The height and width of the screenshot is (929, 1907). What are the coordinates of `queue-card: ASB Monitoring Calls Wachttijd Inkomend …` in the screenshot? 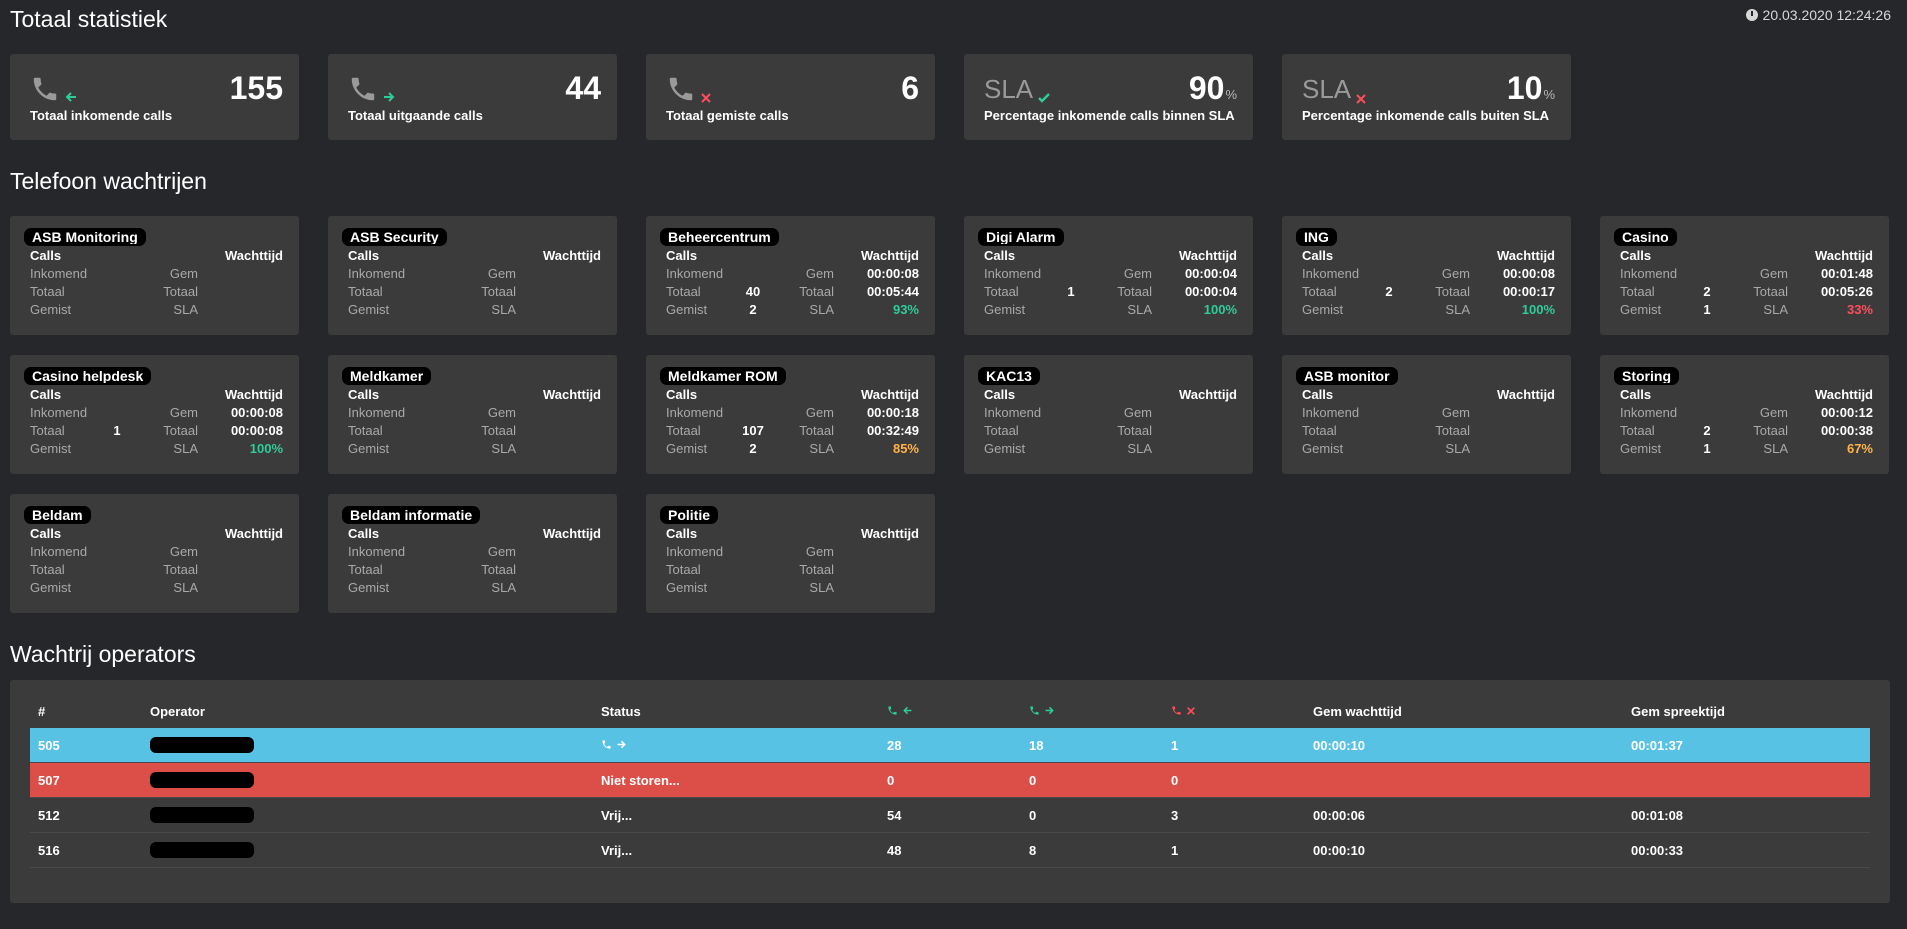 It's located at (154, 275).